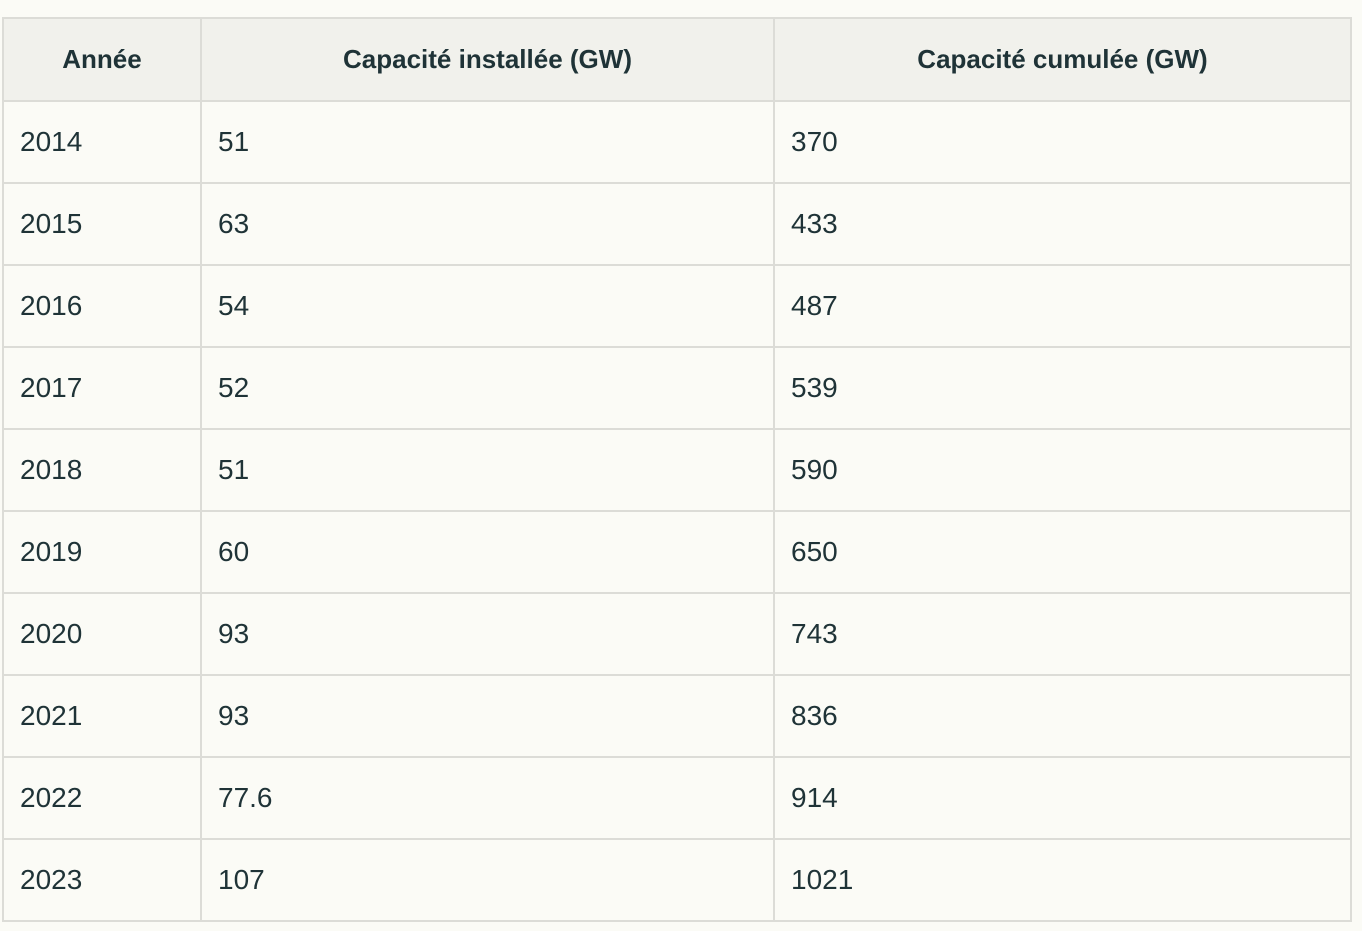 This screenshot has width=1362, height=931. Describe the element at coordinates (1062, 552) in the screenshot. I see `cell-capacite-cumulee: 650` at that location.